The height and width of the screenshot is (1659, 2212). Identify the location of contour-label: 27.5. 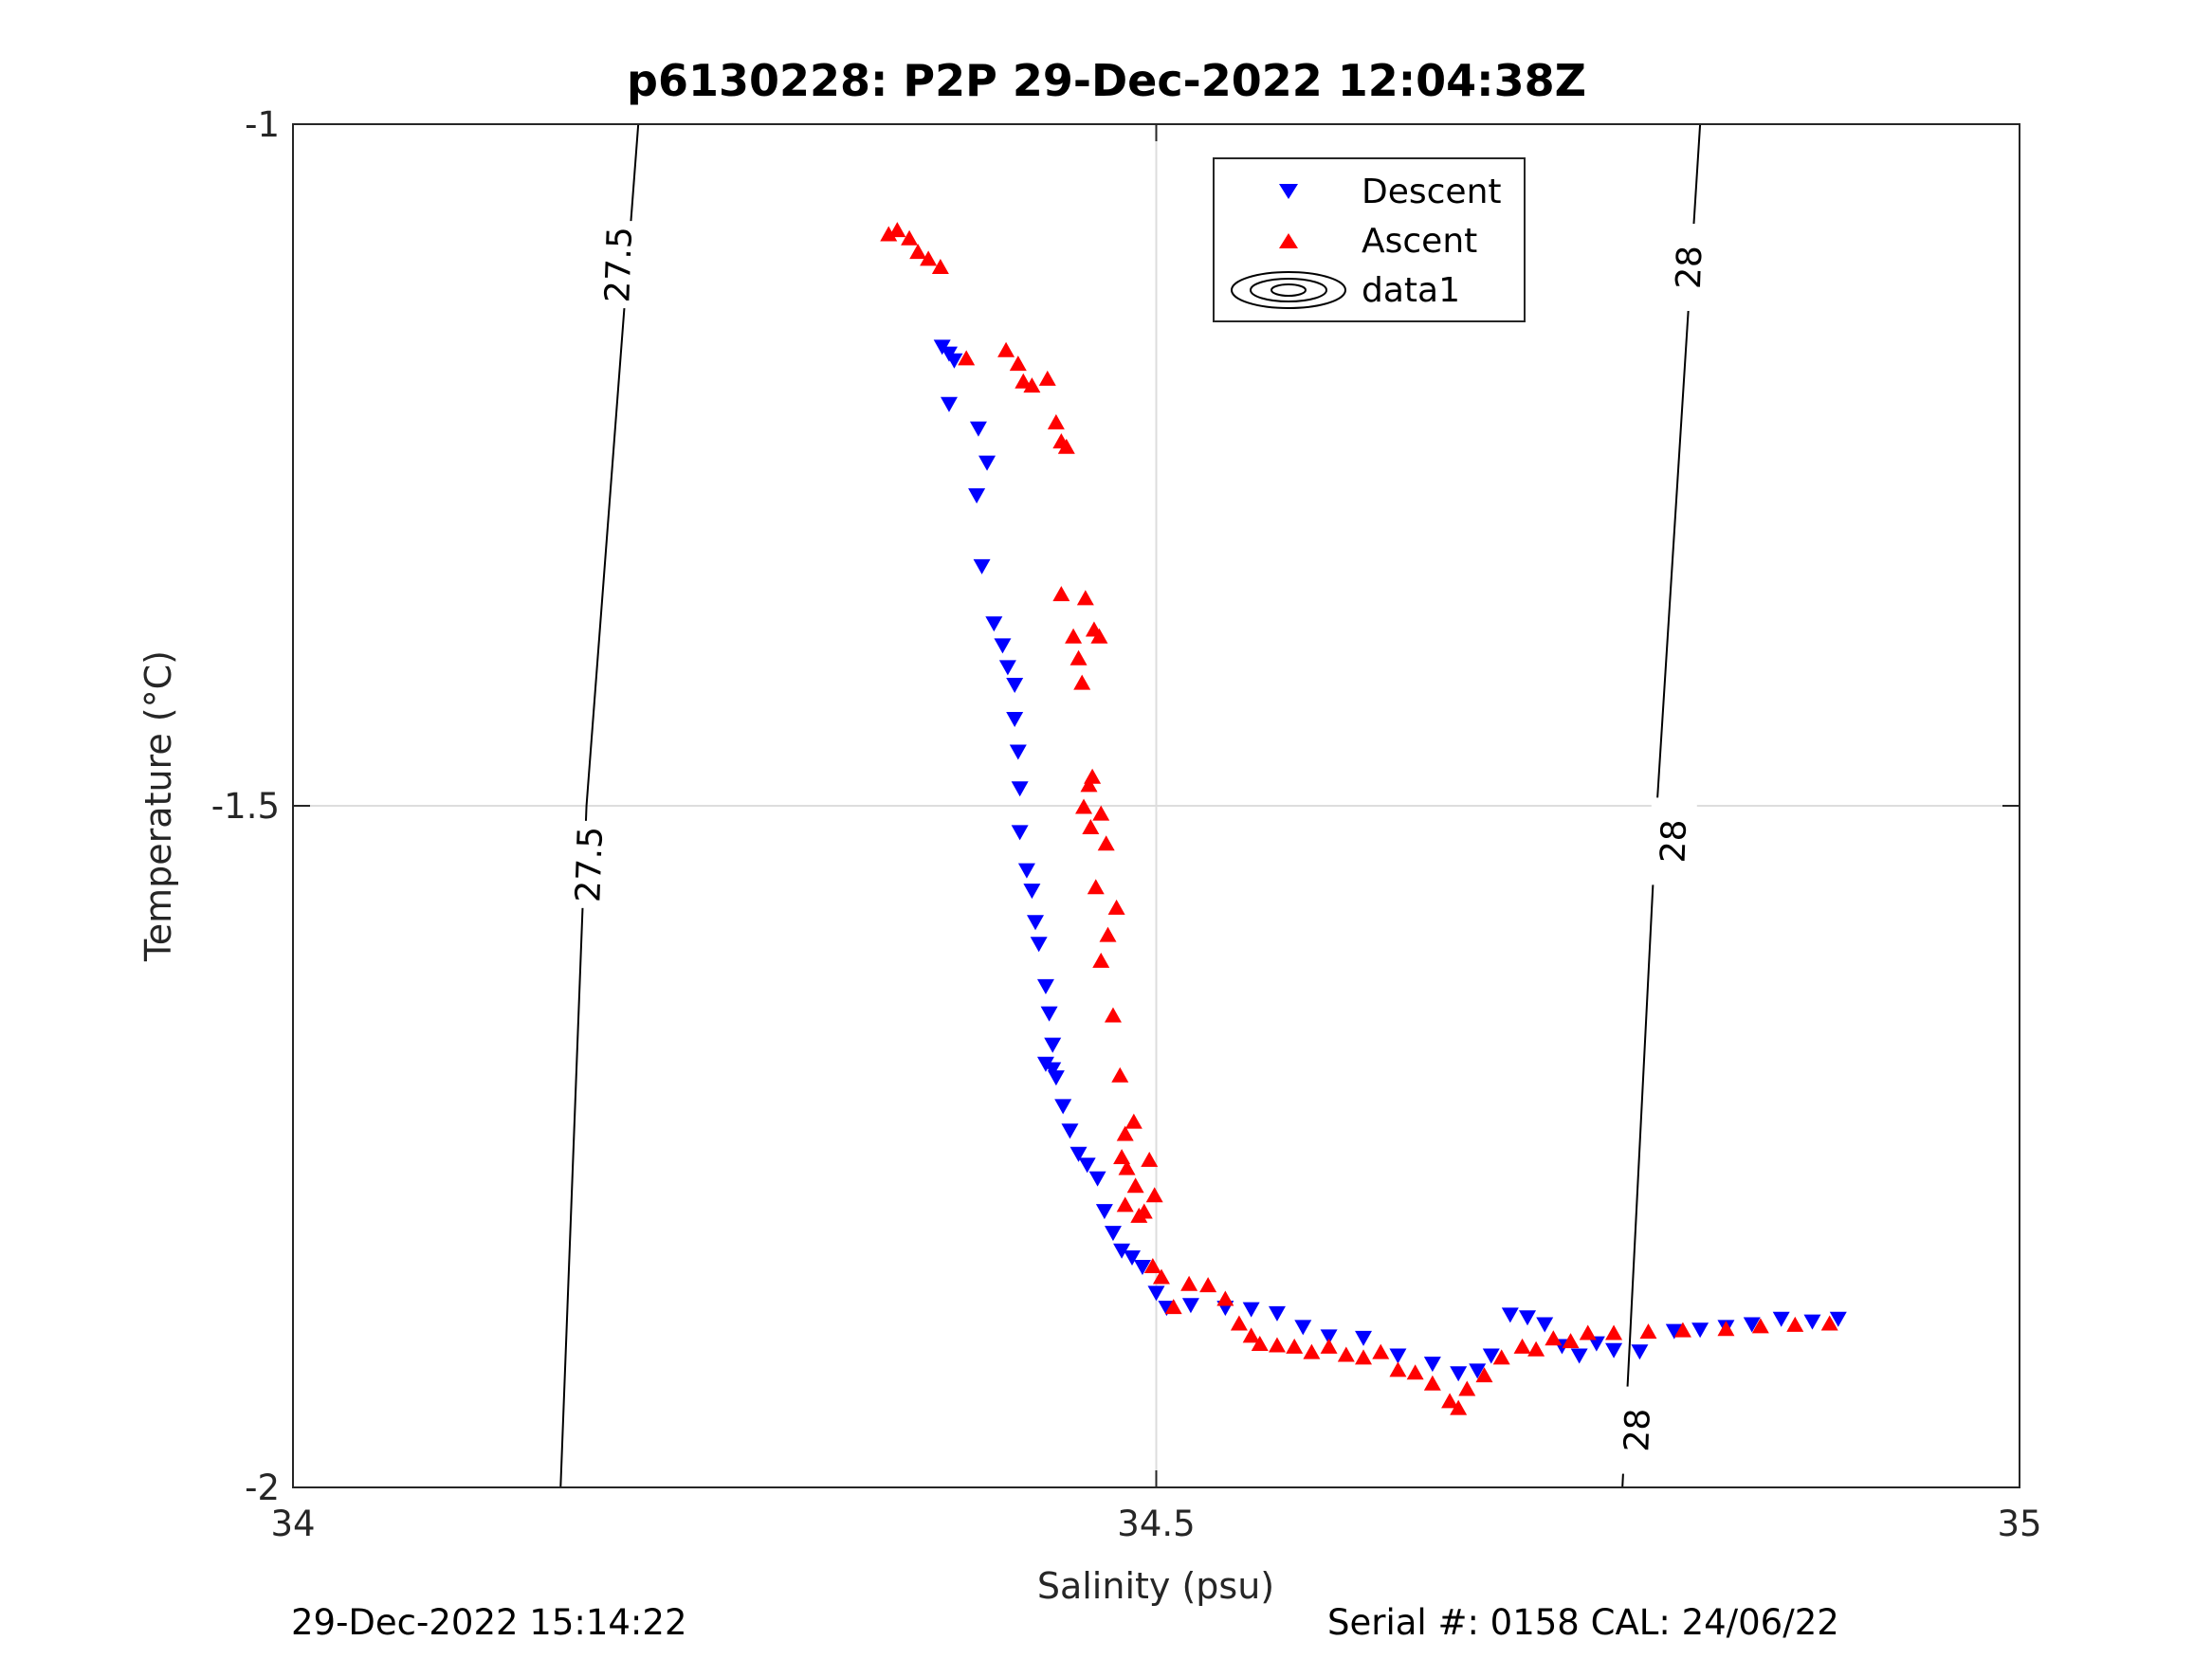
(619, 264).